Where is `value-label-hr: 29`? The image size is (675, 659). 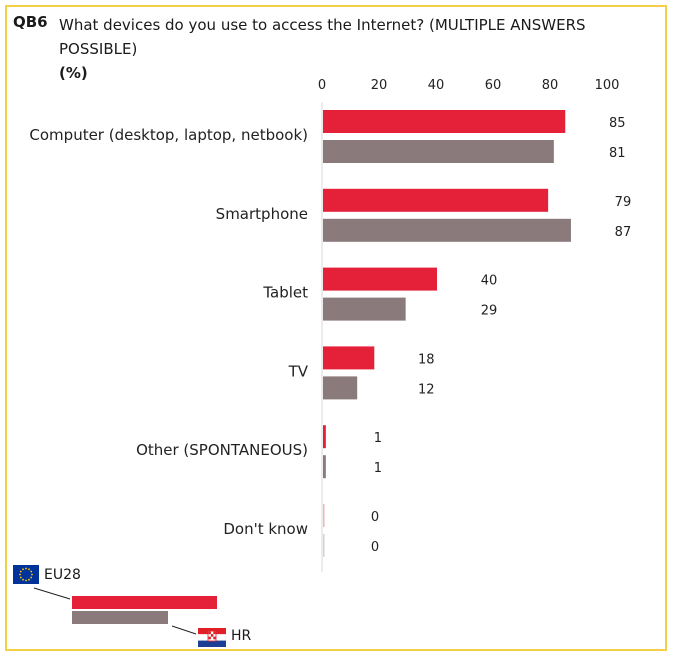 value-label-hr: 29 is located at coordinates (489, 311).